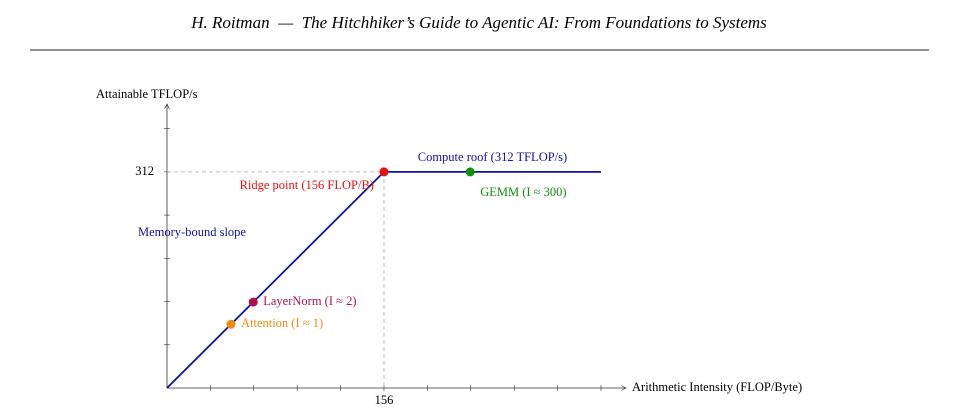 This screenshot has height=416, width=959. I want to click on roof-line, so click(275, 280).